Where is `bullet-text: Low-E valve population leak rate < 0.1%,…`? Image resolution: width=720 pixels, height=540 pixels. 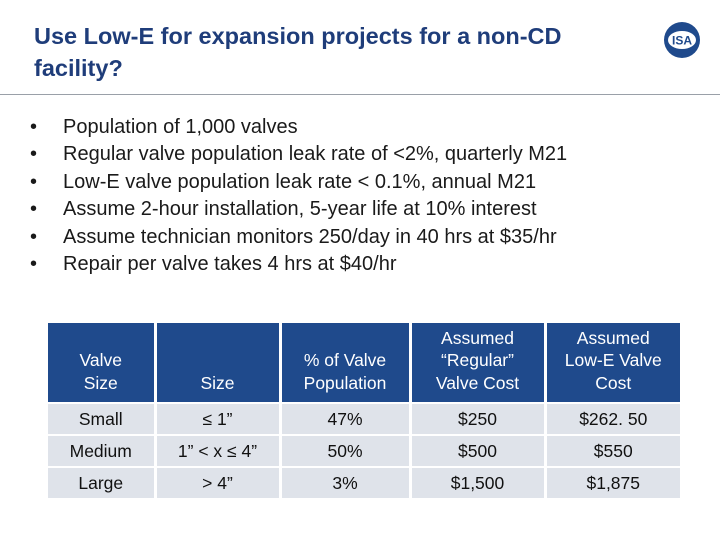
bullet-text: Low-E valve population leak rate < 0.1%,… is located at coordinates (300, 181).